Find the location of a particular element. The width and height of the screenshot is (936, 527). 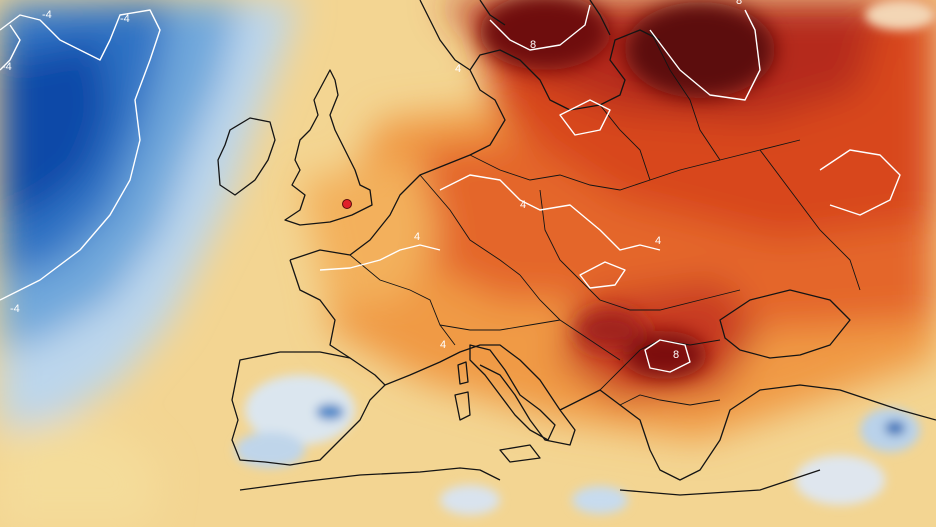

contour-minus4-atlantic is located at coordinates (80, 155).